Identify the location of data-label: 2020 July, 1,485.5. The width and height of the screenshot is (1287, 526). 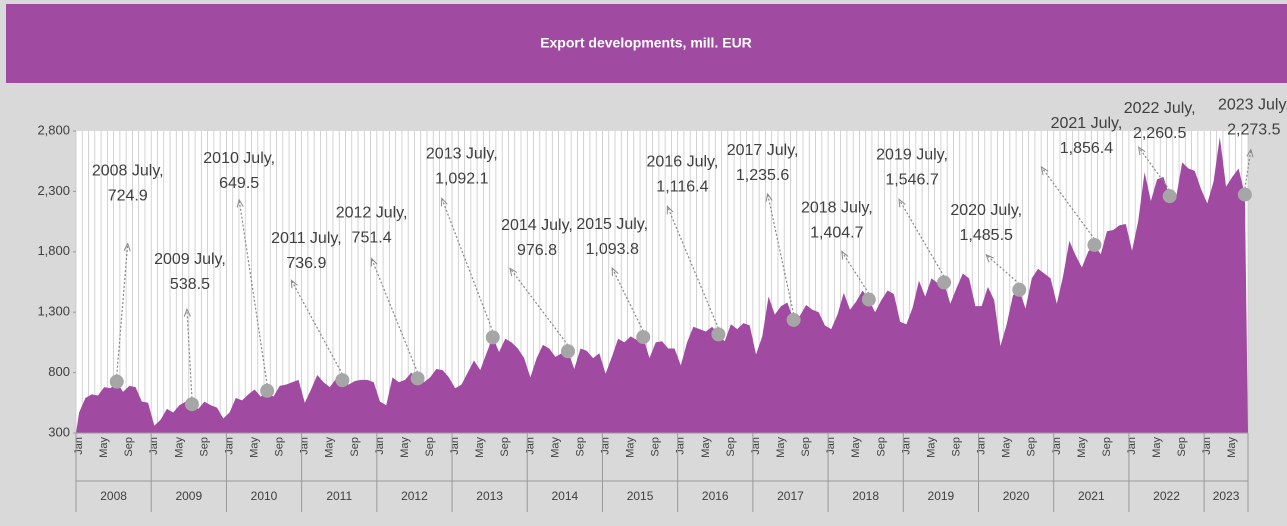
(986, 223).